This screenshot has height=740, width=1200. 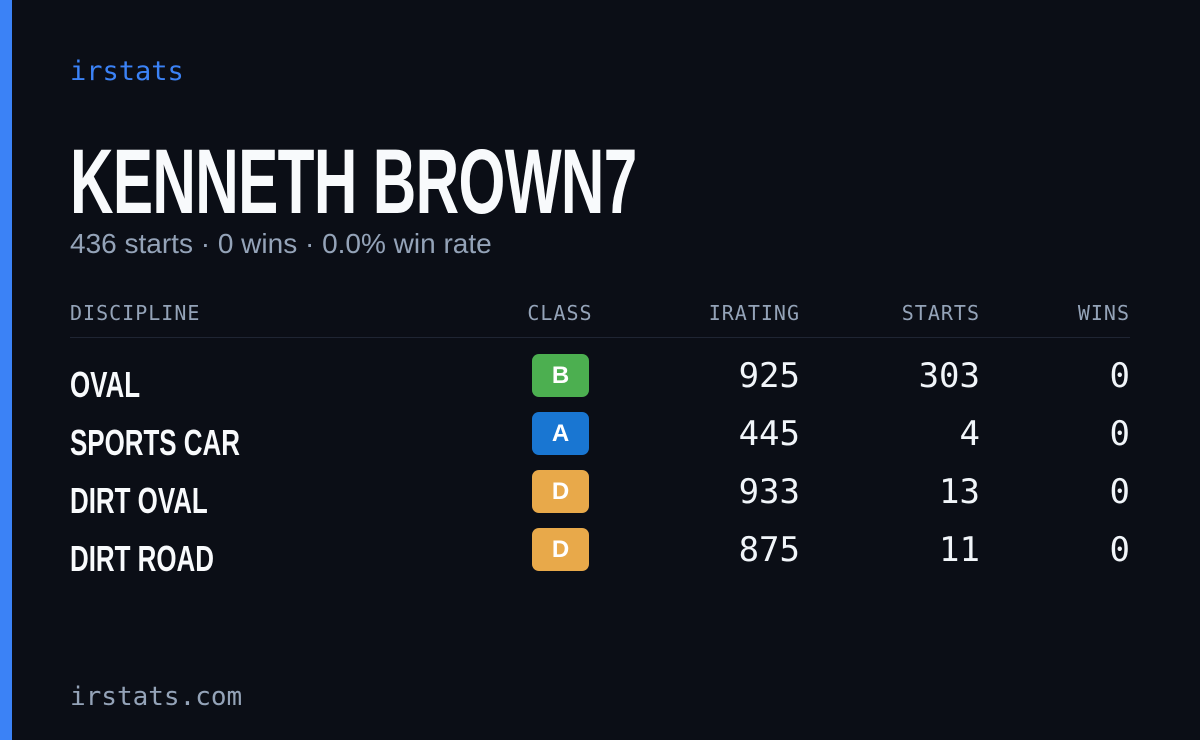 What do you see at coordinates (560, 433) in the screenshot?
I see `class-badge: A` at bounding box center [560, 433].